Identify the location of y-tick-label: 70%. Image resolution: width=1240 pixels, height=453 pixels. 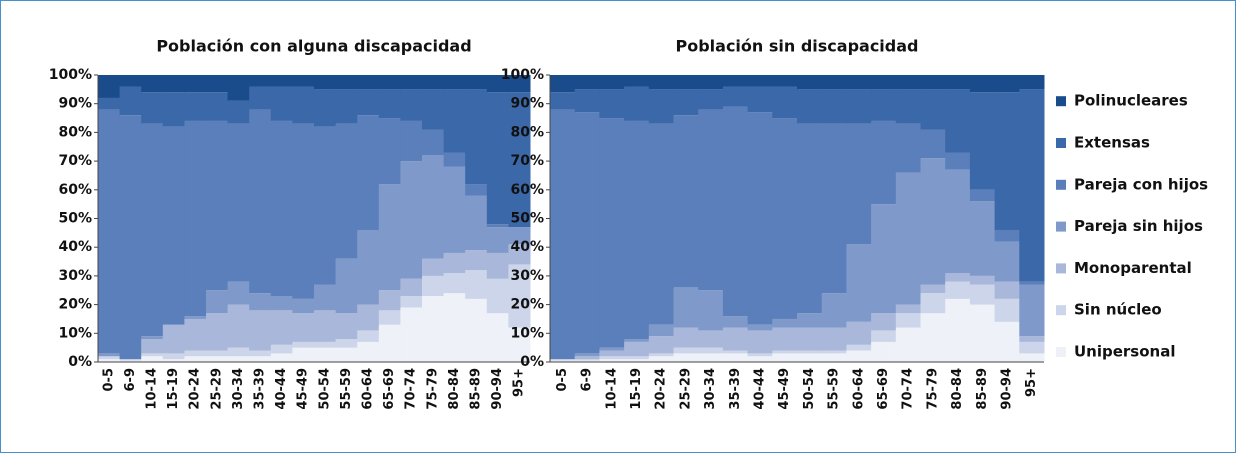
(527, 161).